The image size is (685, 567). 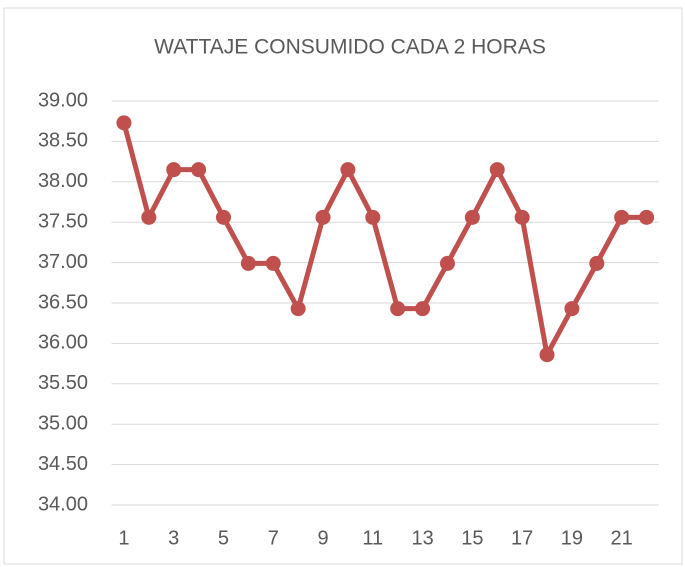 What do you see at coordinates (63, 262) in the screenshot?
I see `y-tick-label: 37.00` at bounding box center [63, 262].